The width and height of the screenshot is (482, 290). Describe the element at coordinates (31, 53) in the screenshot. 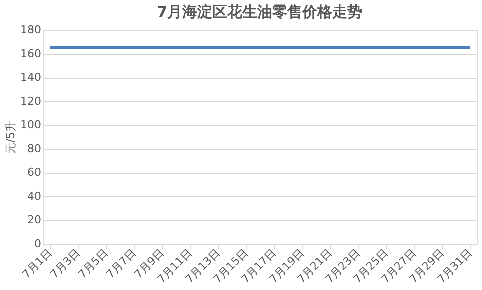

I see `y-tick-label: 160` at that location.